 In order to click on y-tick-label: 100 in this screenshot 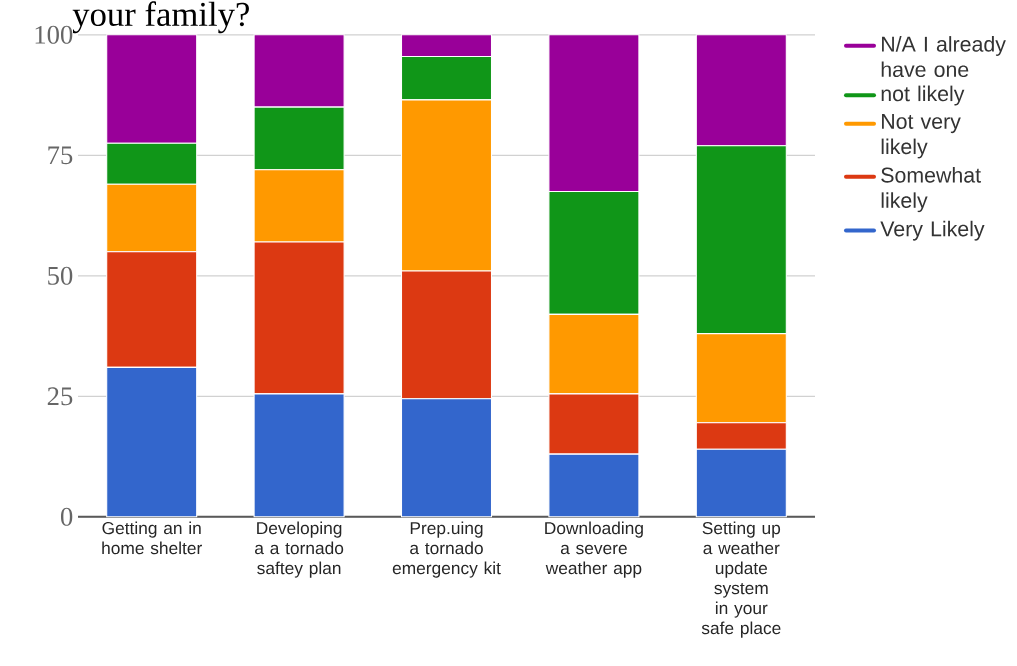, I will do `click(54, 34)`.